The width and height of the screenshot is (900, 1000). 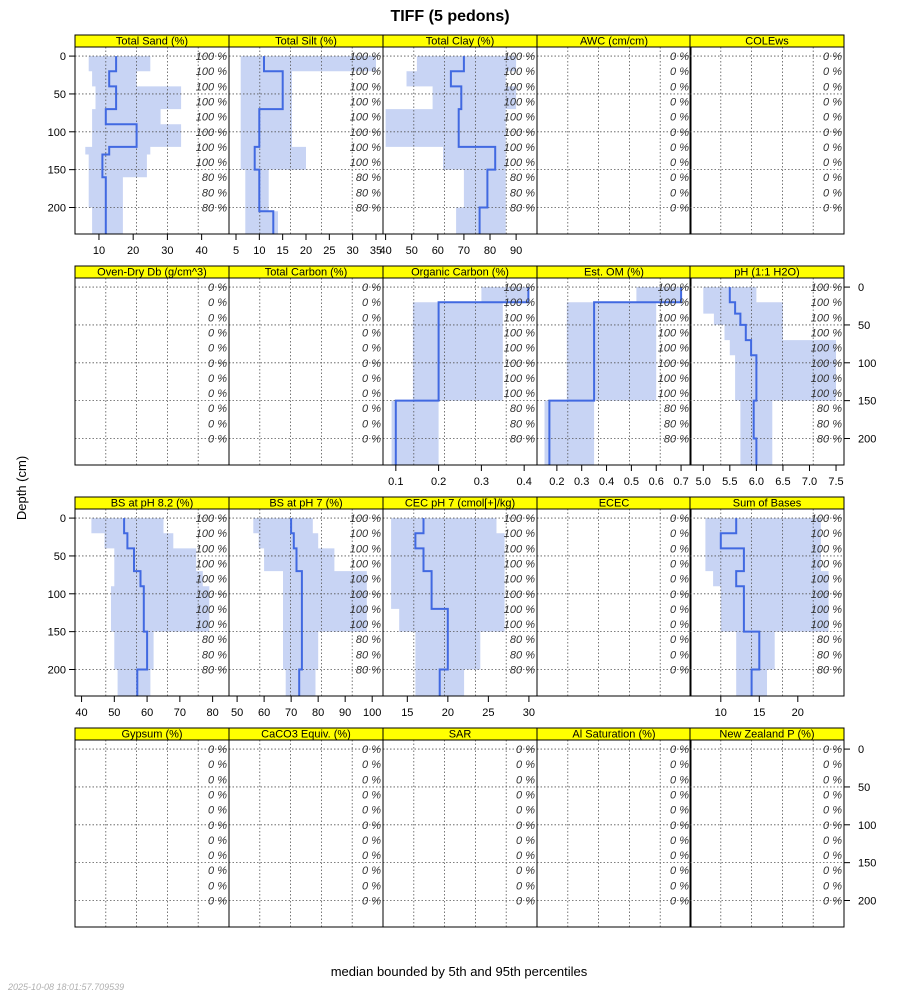 I want to click on panel-strip-label: Total Carbon (%), so click(x=306, y=273).